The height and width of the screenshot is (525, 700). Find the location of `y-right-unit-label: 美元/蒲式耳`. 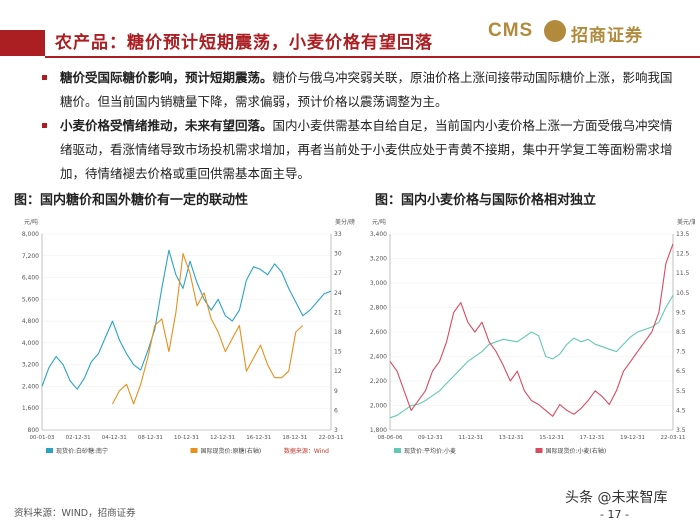

y-right-unit-label: 美元/蒲式耳 is located at coordinates (686, 222).